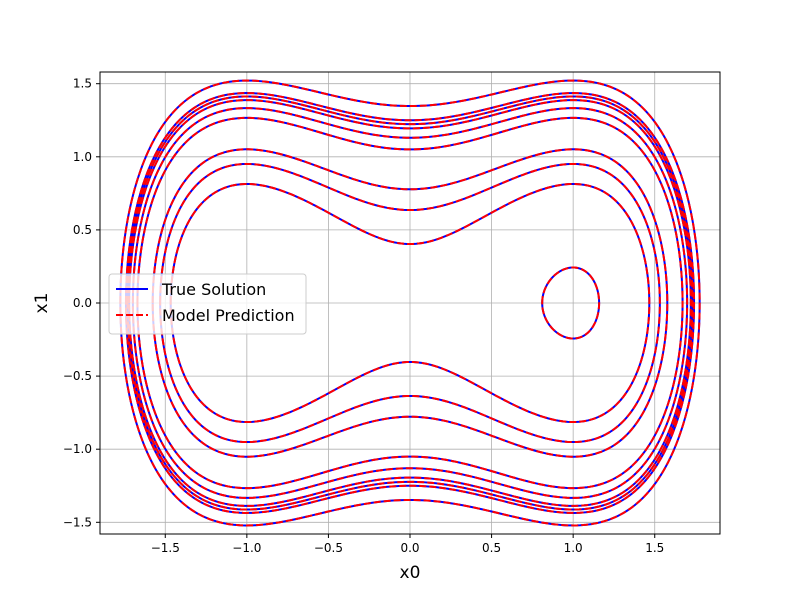 This screenshot has width=800, height=600. What do you see at coordinates (246, 548) in the screenshot?
I see `x-tick-label: −1.0` at bounding box center [246, 548].